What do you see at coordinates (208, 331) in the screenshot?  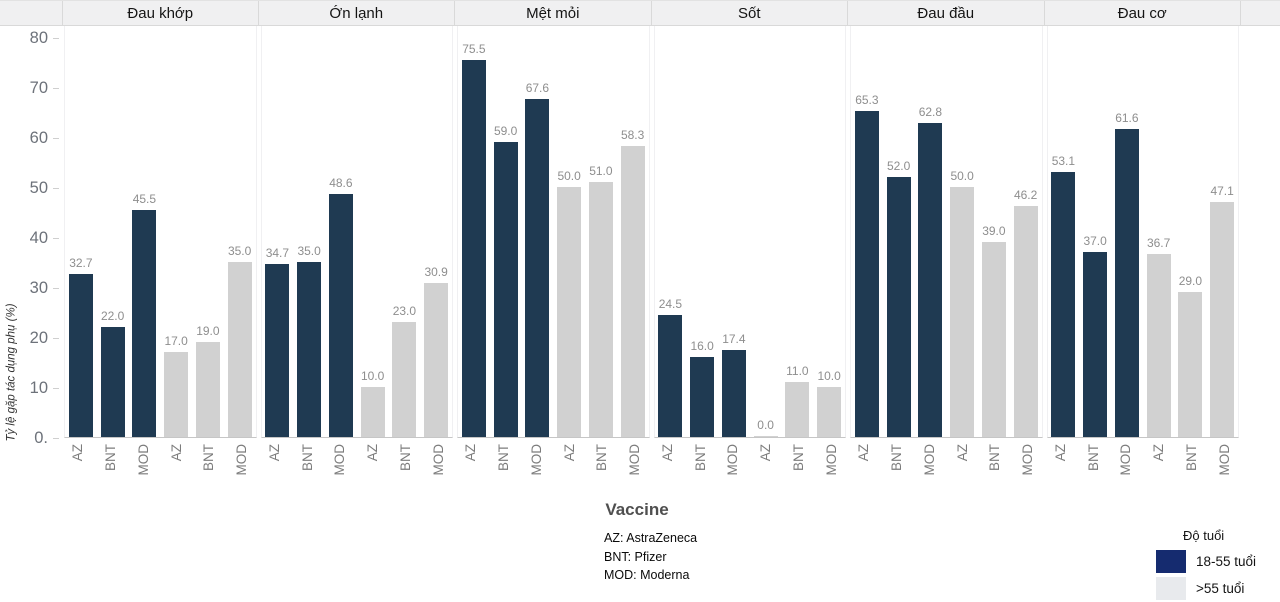 I see `bar-value-label: 19.0` at bounding box center [208, 331].